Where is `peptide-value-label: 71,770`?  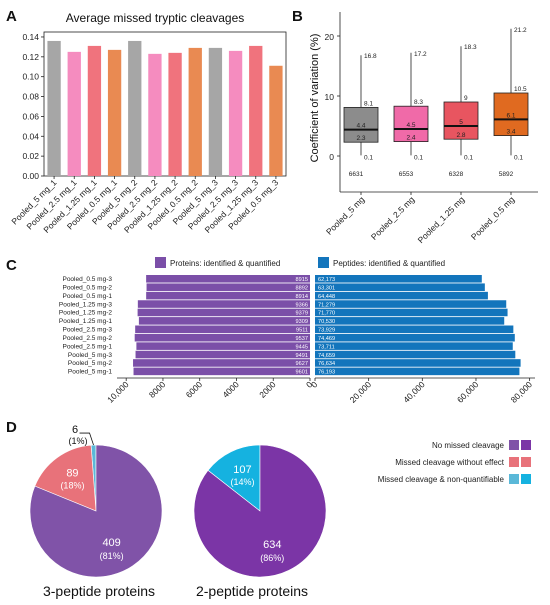 peptide-value-label: 71,770 is located at coordinates (326, 314).